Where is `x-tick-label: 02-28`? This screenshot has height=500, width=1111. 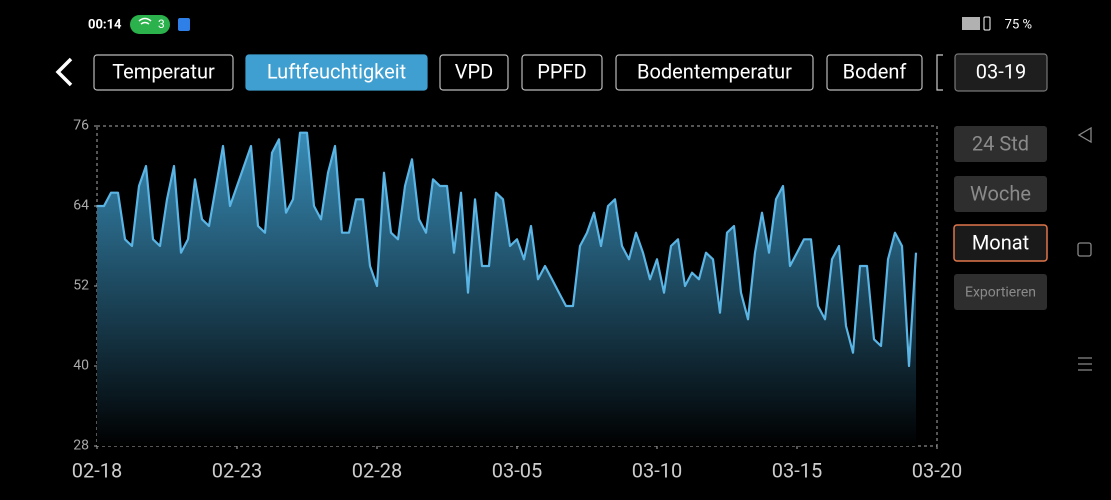
x-tick-label: 02-28 is located at coordinates (377, 470).